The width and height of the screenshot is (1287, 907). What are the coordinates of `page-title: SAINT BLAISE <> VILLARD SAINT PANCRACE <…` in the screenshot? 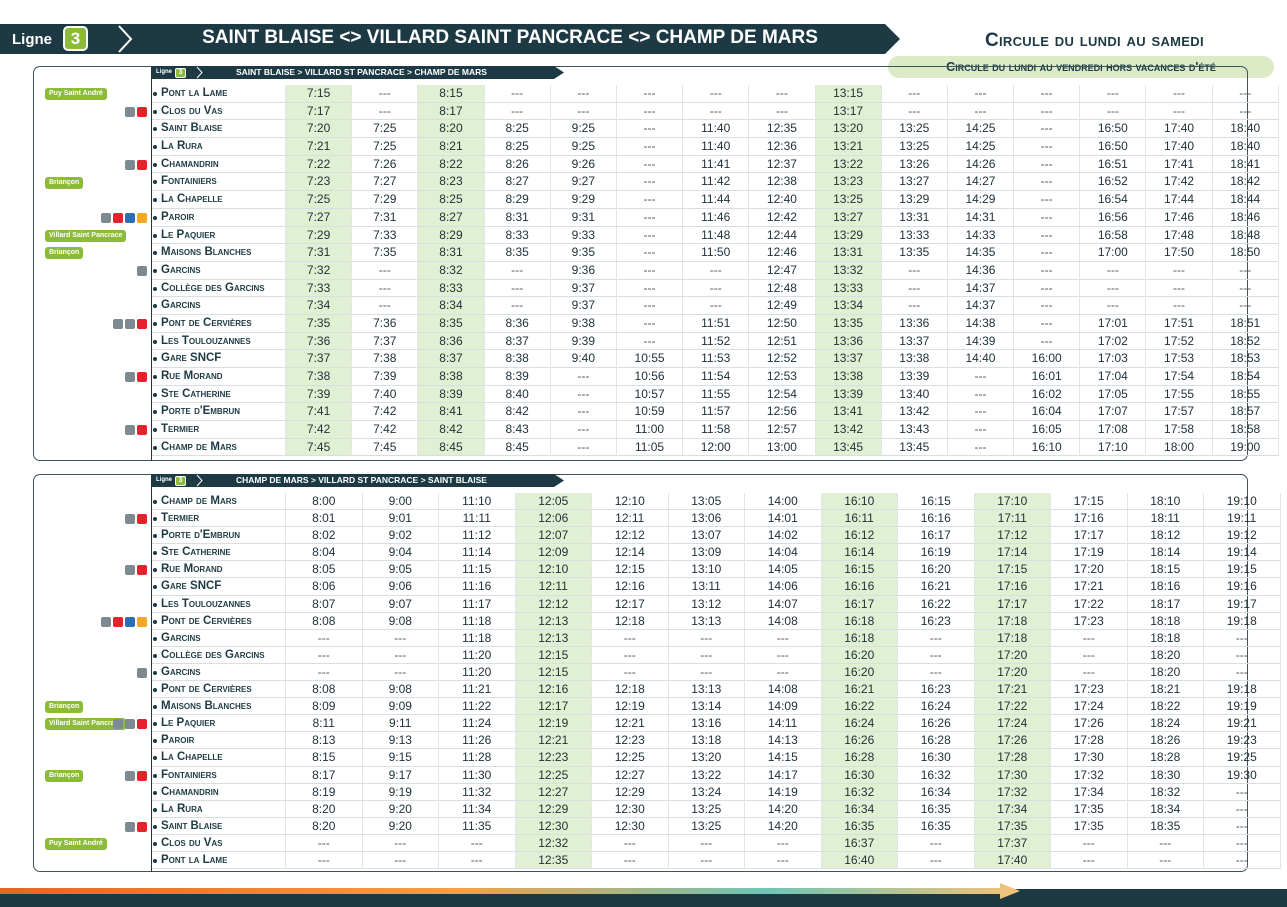 It's located at (510, 37).